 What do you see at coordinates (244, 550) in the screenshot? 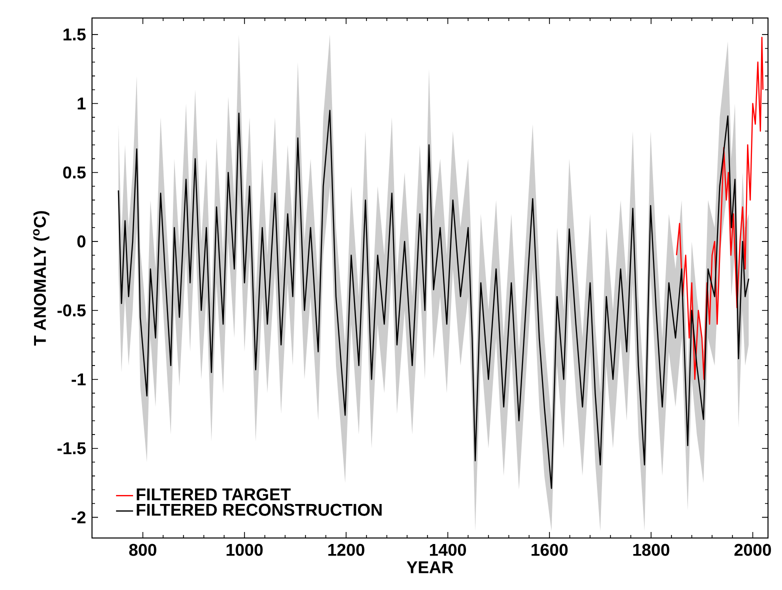
I see `x-tick-label: 1000` at bounding box center [244, 550].